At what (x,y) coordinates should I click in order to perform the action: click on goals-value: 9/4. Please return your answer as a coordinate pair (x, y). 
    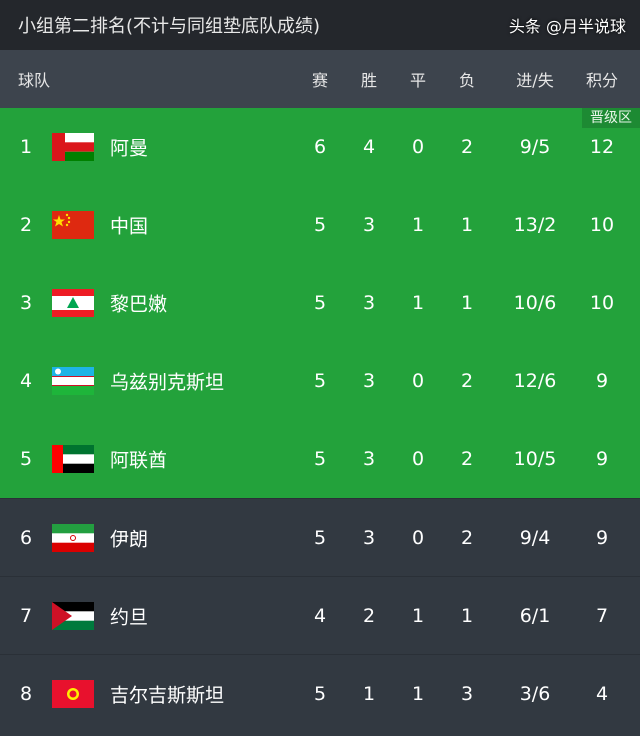
    Looking at the image, I should click on (535, 537).